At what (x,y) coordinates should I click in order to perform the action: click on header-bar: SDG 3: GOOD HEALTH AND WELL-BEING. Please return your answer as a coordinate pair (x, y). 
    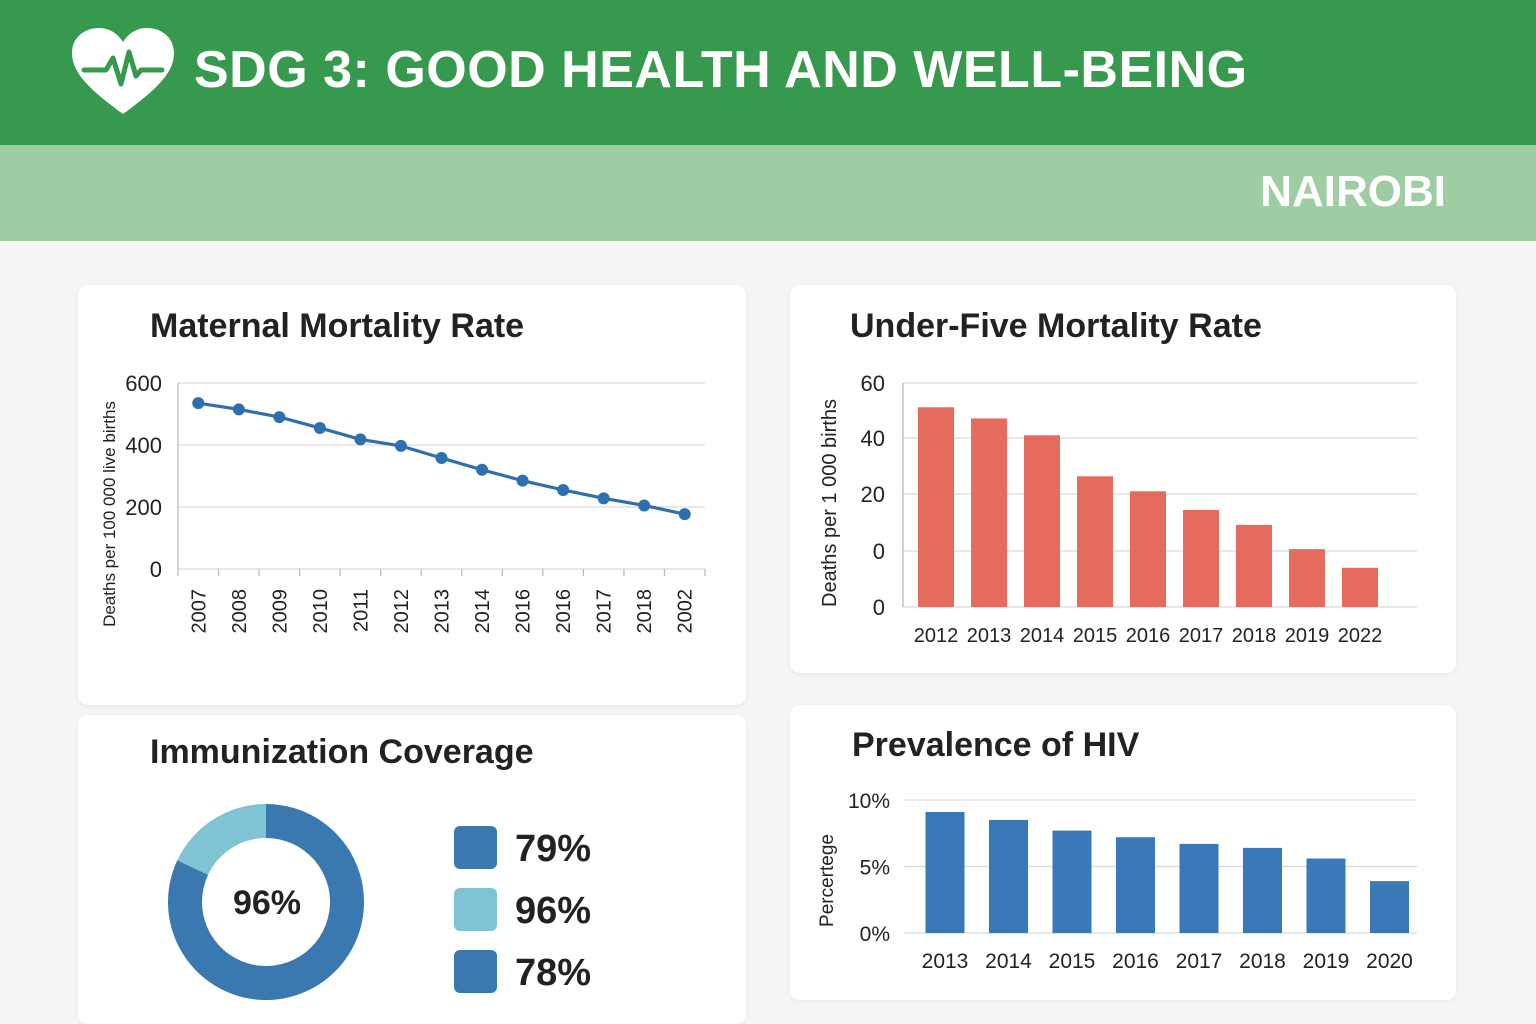
    Looking at the image, I should click on (768, 72).